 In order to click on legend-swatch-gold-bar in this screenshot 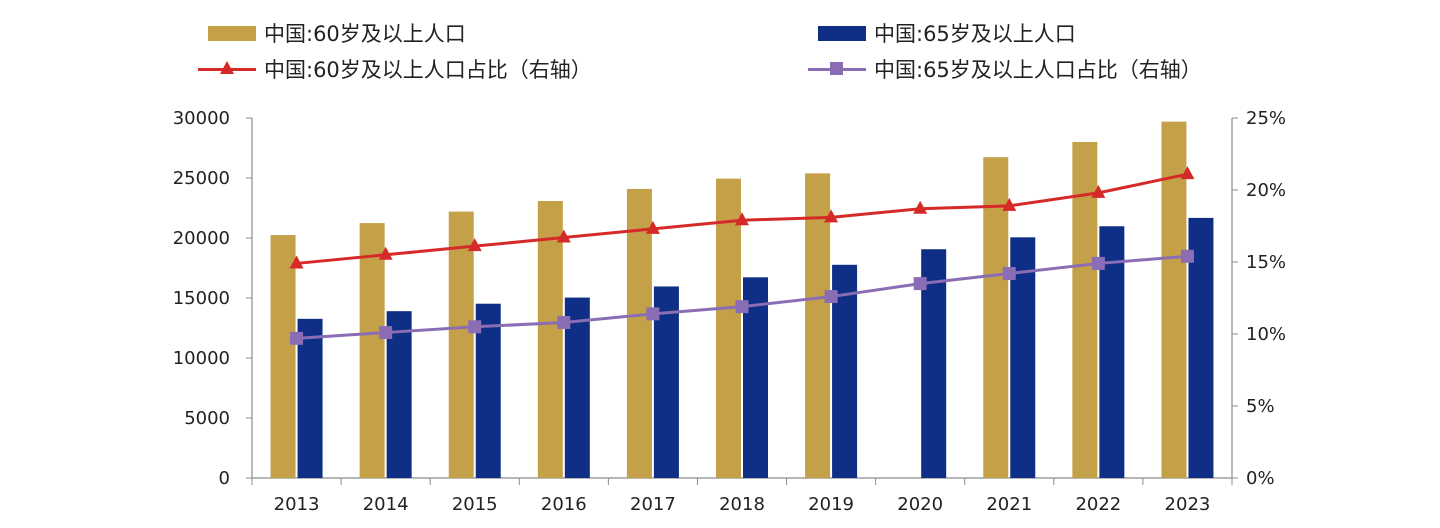, I will do `click(232, 33)`.